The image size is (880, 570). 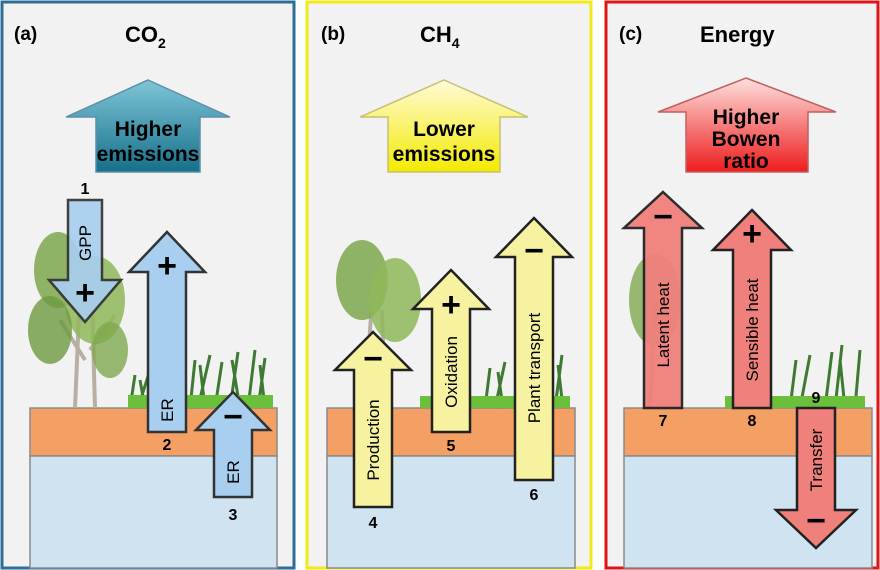 What do you see at coordinates (451, 372) in the screenshot?
I see `flux-label: Oxidation` at bounding box center [451, 372].